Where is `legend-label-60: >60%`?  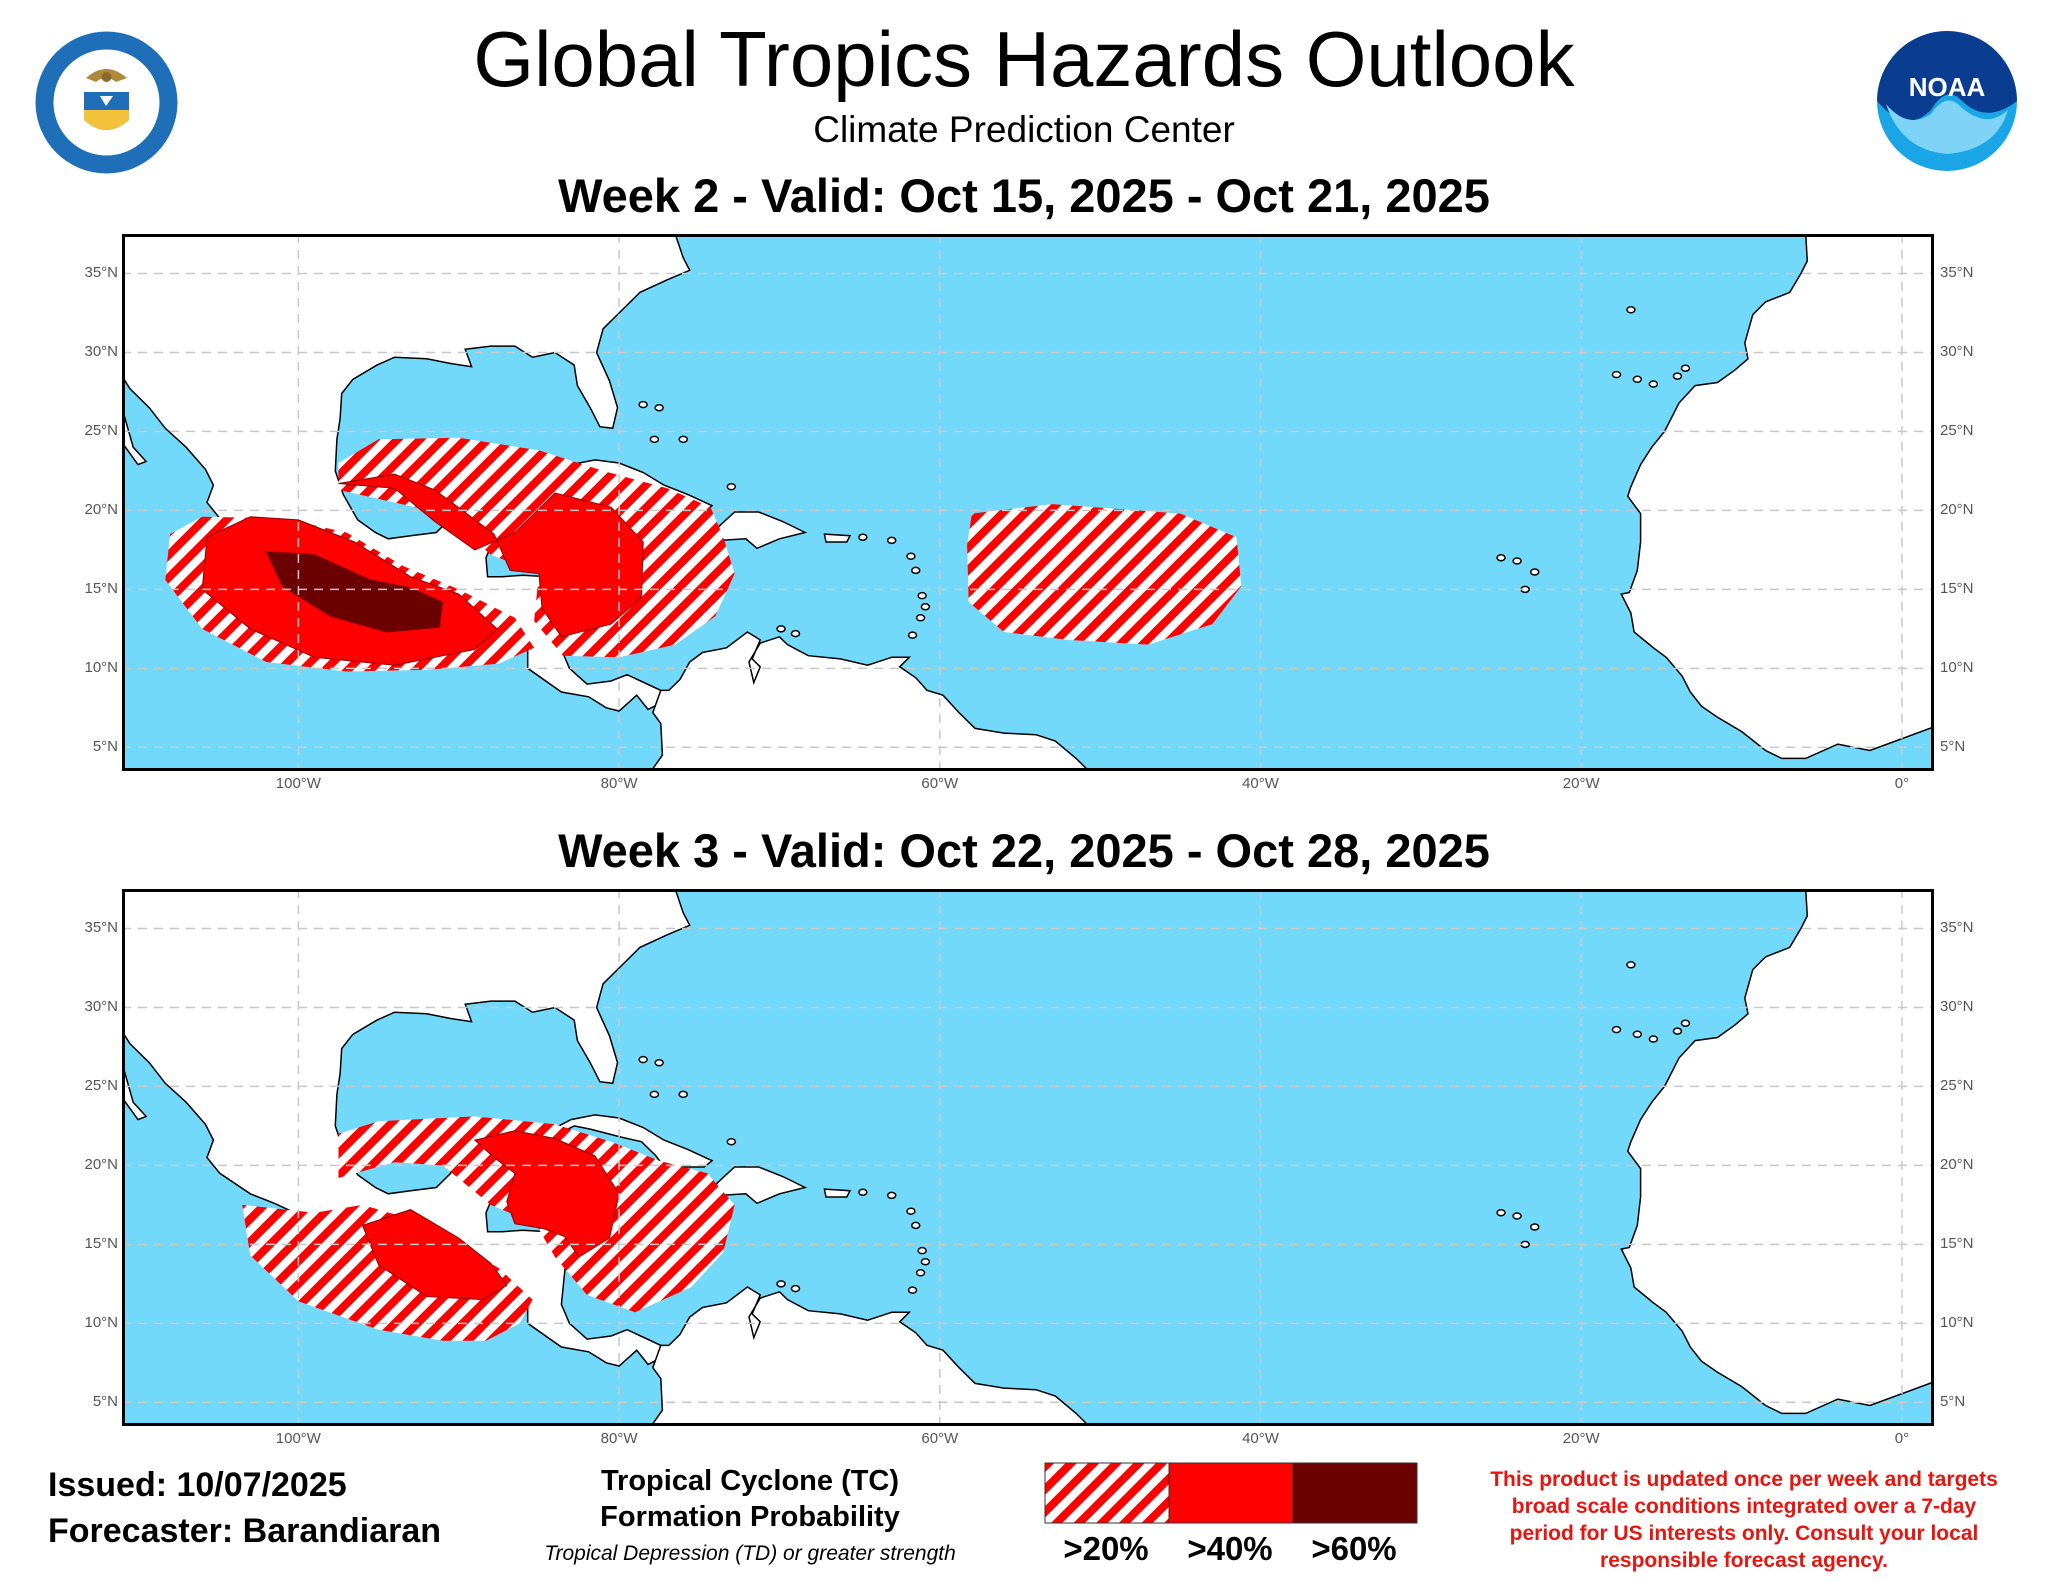
legend-label-60: >60% is located at coordinates (1354, 1548).